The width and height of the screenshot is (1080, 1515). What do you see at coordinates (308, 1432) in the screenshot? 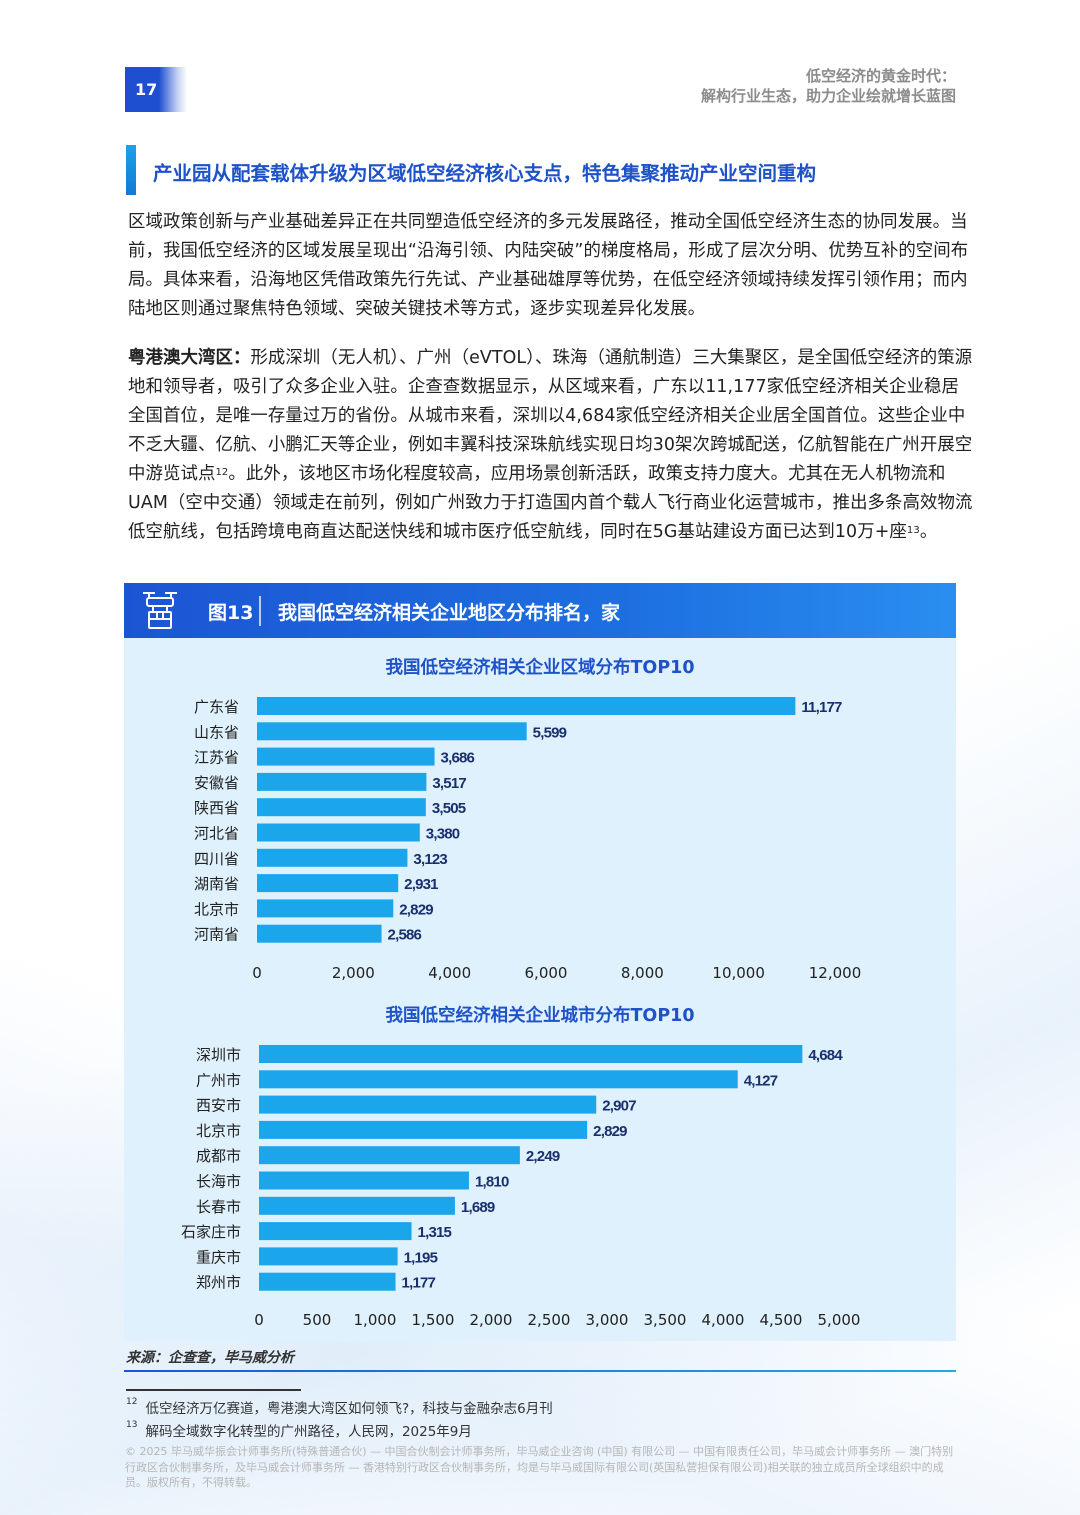
I see `footnote-text: 解码全域数字化转型的广州路径，人民网，2025年9月` at bounding box center [308, 1432].